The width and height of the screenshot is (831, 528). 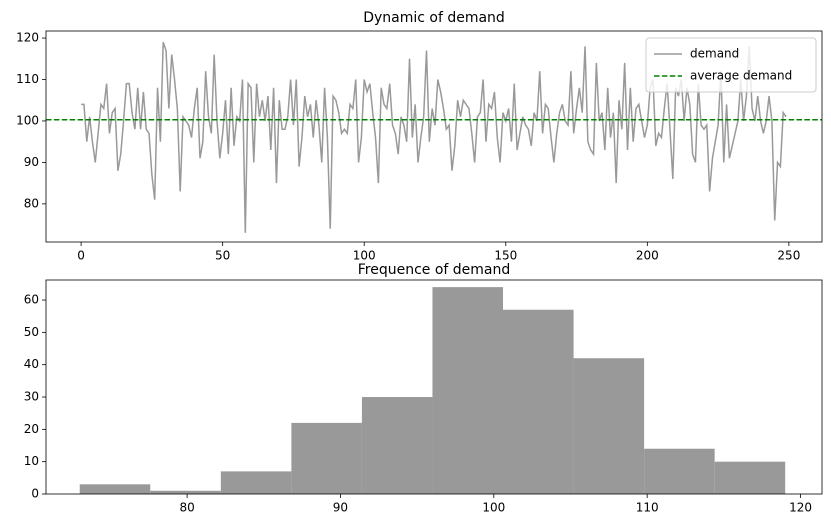 I want to click on y-tick-label: 60, so click(x=31, y=300).